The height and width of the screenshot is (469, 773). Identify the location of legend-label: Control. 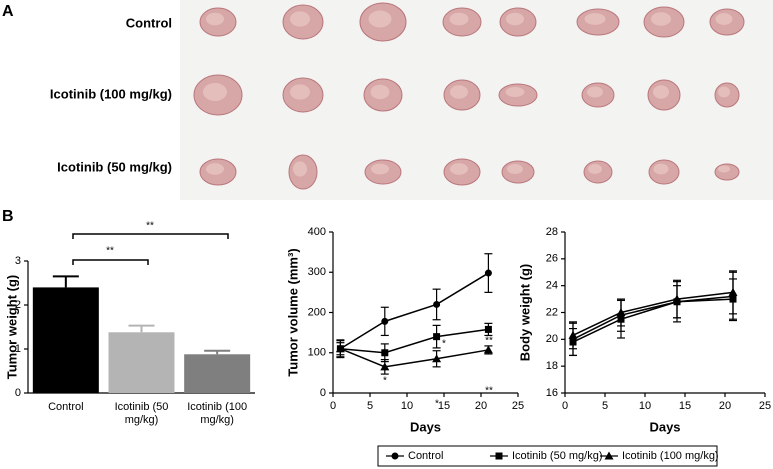
(425, 456).